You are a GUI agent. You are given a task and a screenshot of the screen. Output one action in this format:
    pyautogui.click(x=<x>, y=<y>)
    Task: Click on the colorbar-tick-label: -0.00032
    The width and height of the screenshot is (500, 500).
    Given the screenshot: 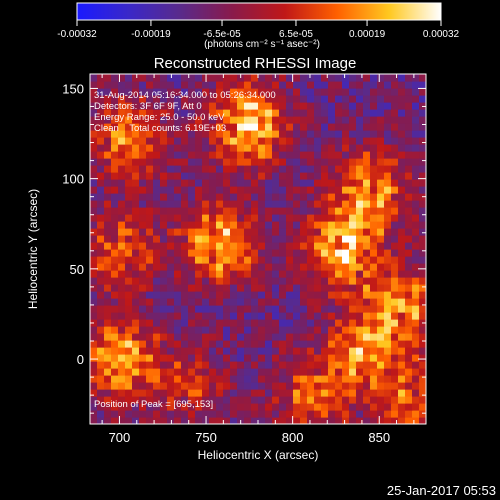 What is the action you would take?
    pyautogui.click(x=77, y=34)
    